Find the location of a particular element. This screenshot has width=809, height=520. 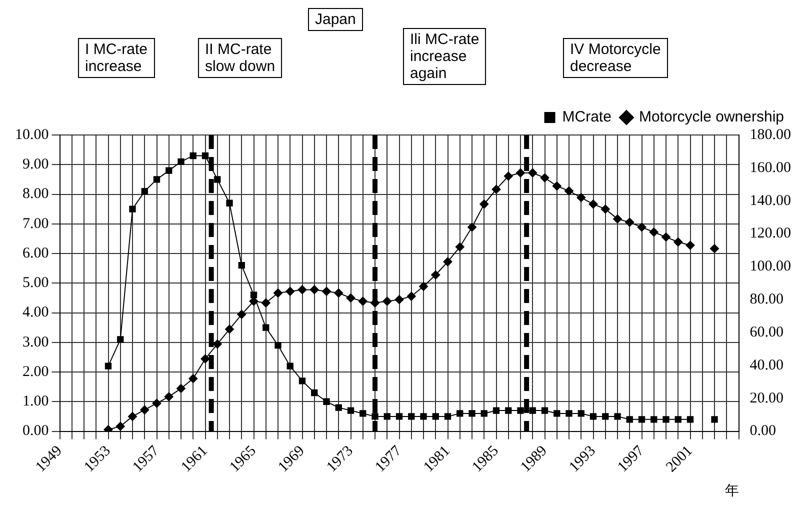

x-tick-label: 2001 is located at coordinates (679, 459).